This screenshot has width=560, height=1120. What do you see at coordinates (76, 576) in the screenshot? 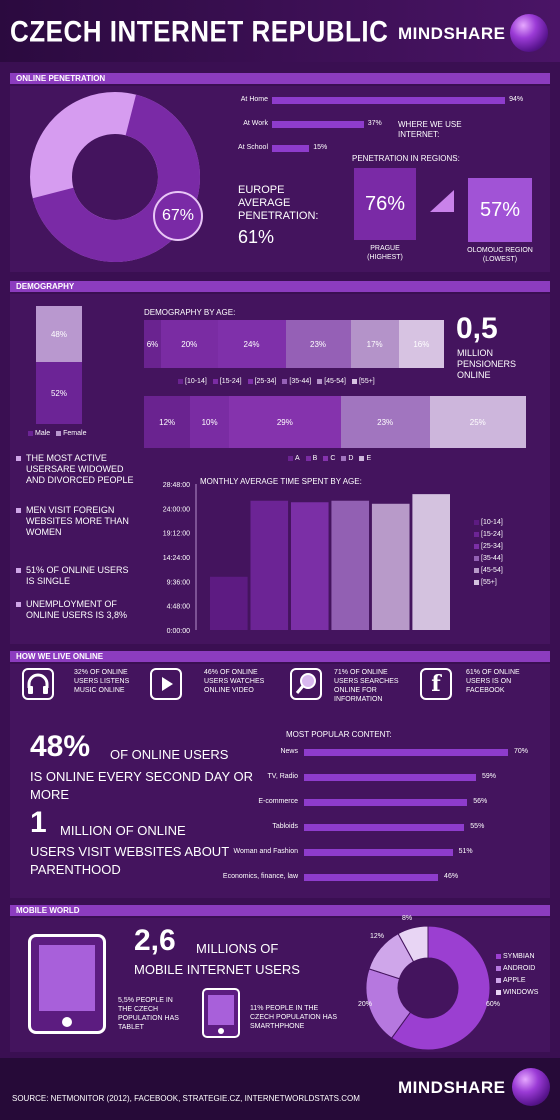
I see `bullet-single: 51% OF ONLINE USERS IS SINGLE` at bounding box center [76, 576].